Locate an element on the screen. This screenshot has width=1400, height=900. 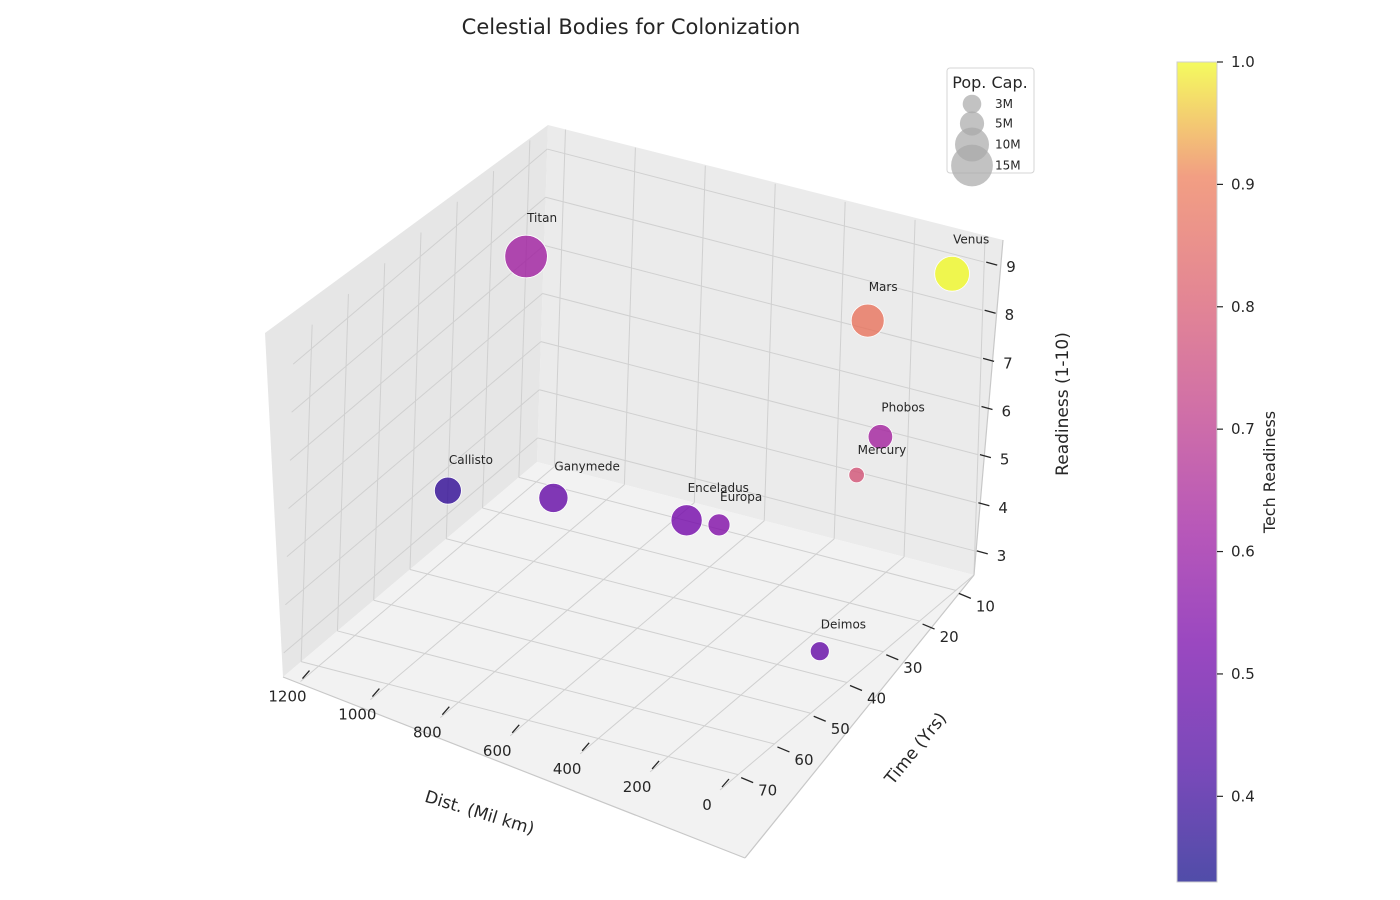
z-tick-label: 3 is located at coordinates (1002, 556).